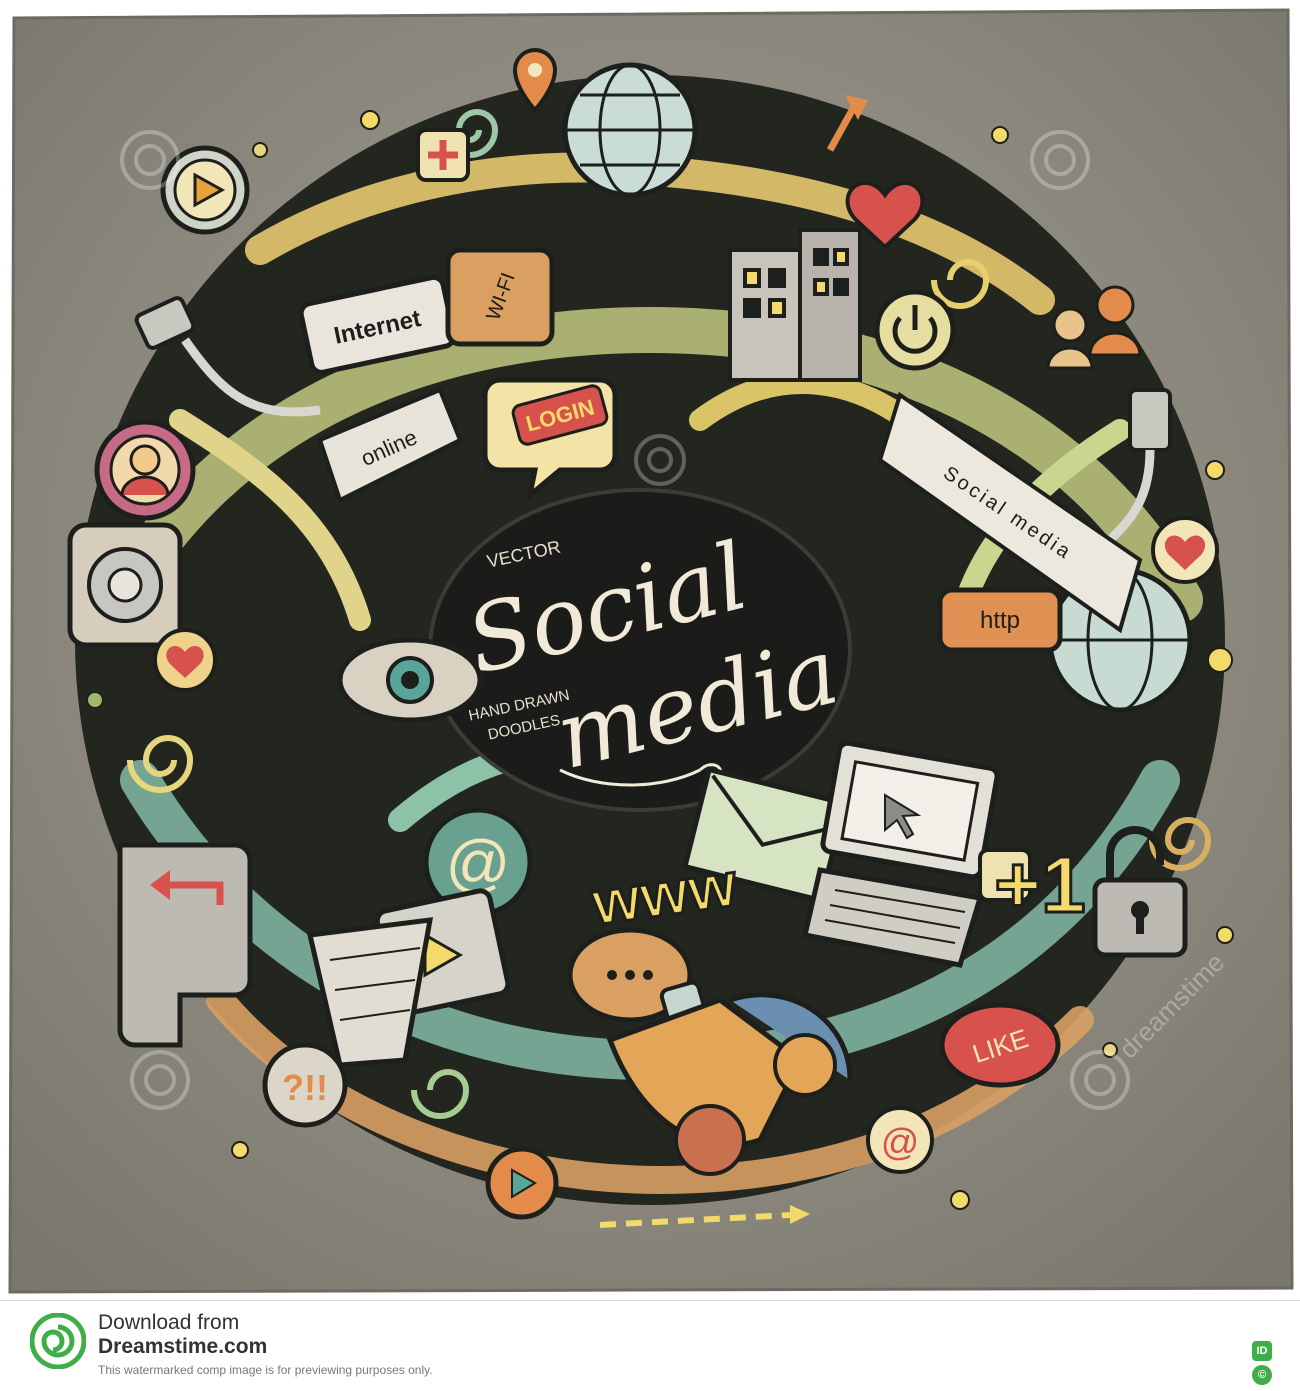 The width and height of the screenshot is (1300, 1391). I want to click on http-bubble: http, so click(1000, 620).